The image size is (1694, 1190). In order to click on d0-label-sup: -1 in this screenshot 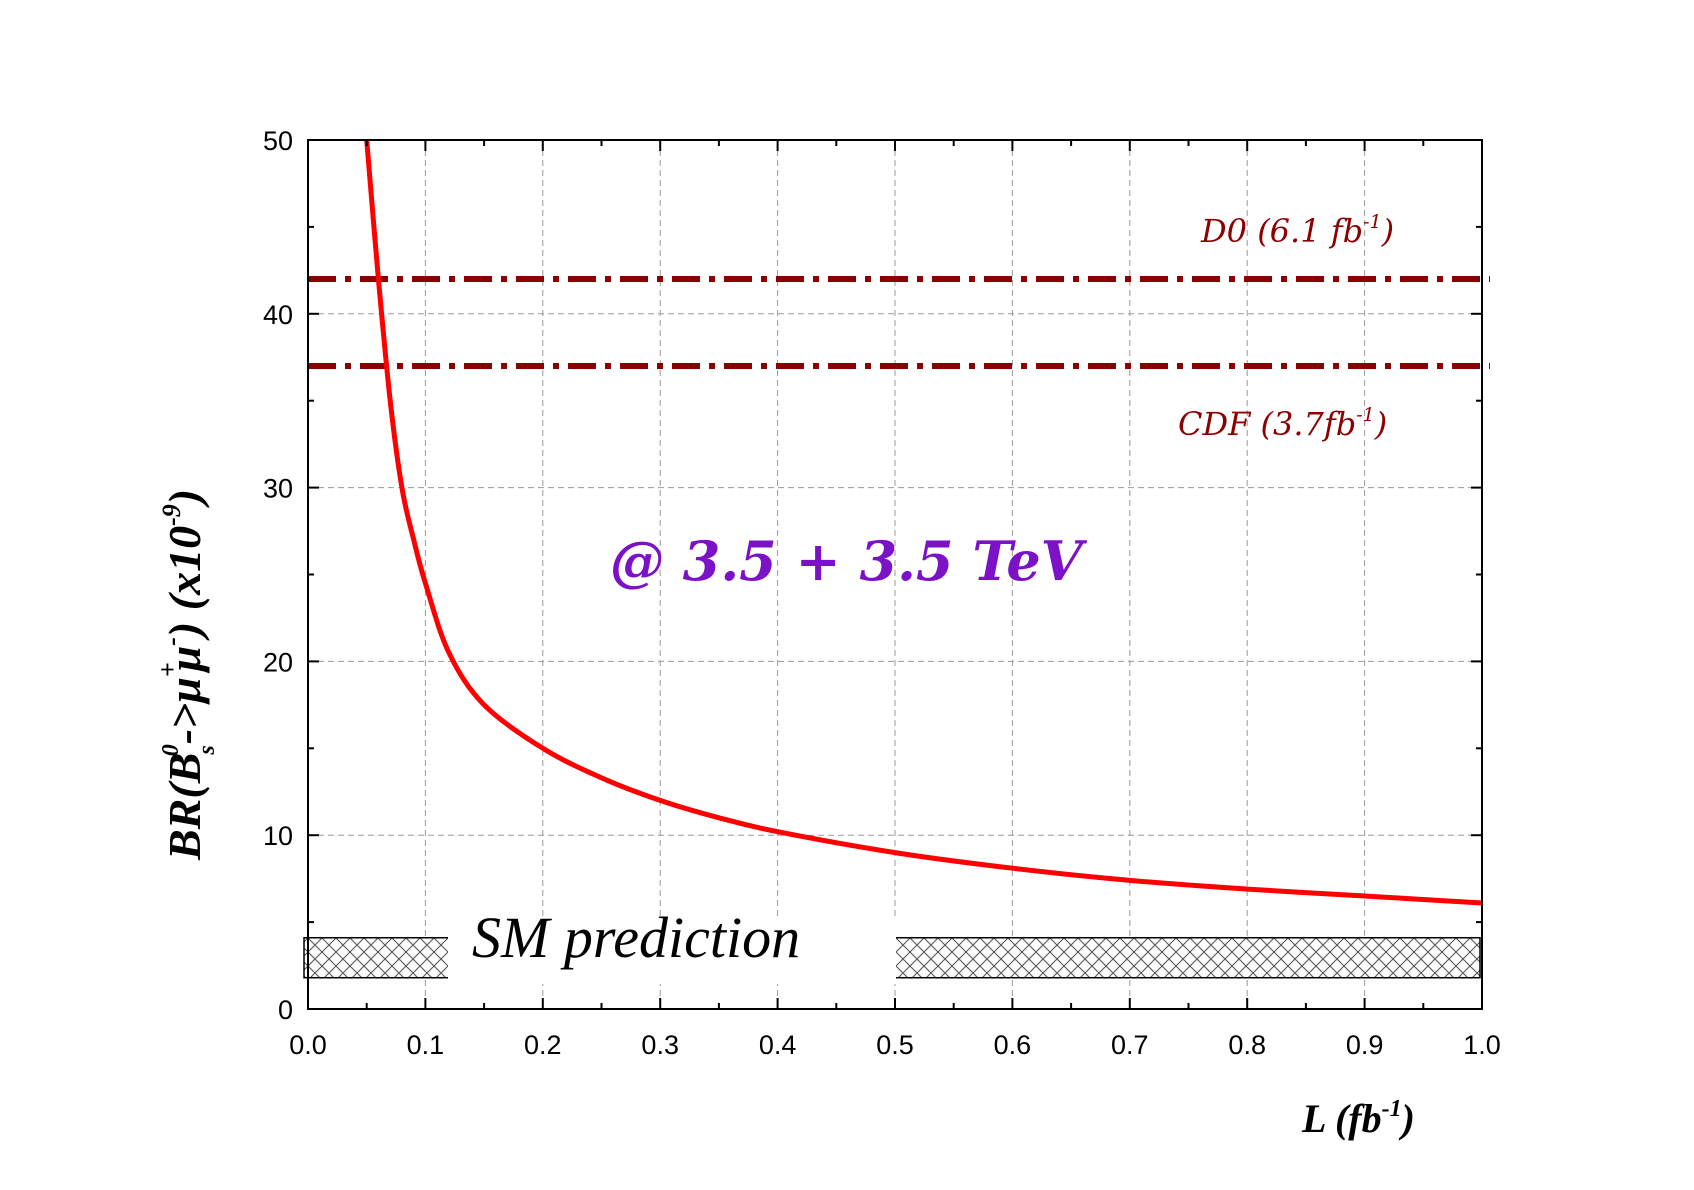, I will do `click(1372, 222)`.